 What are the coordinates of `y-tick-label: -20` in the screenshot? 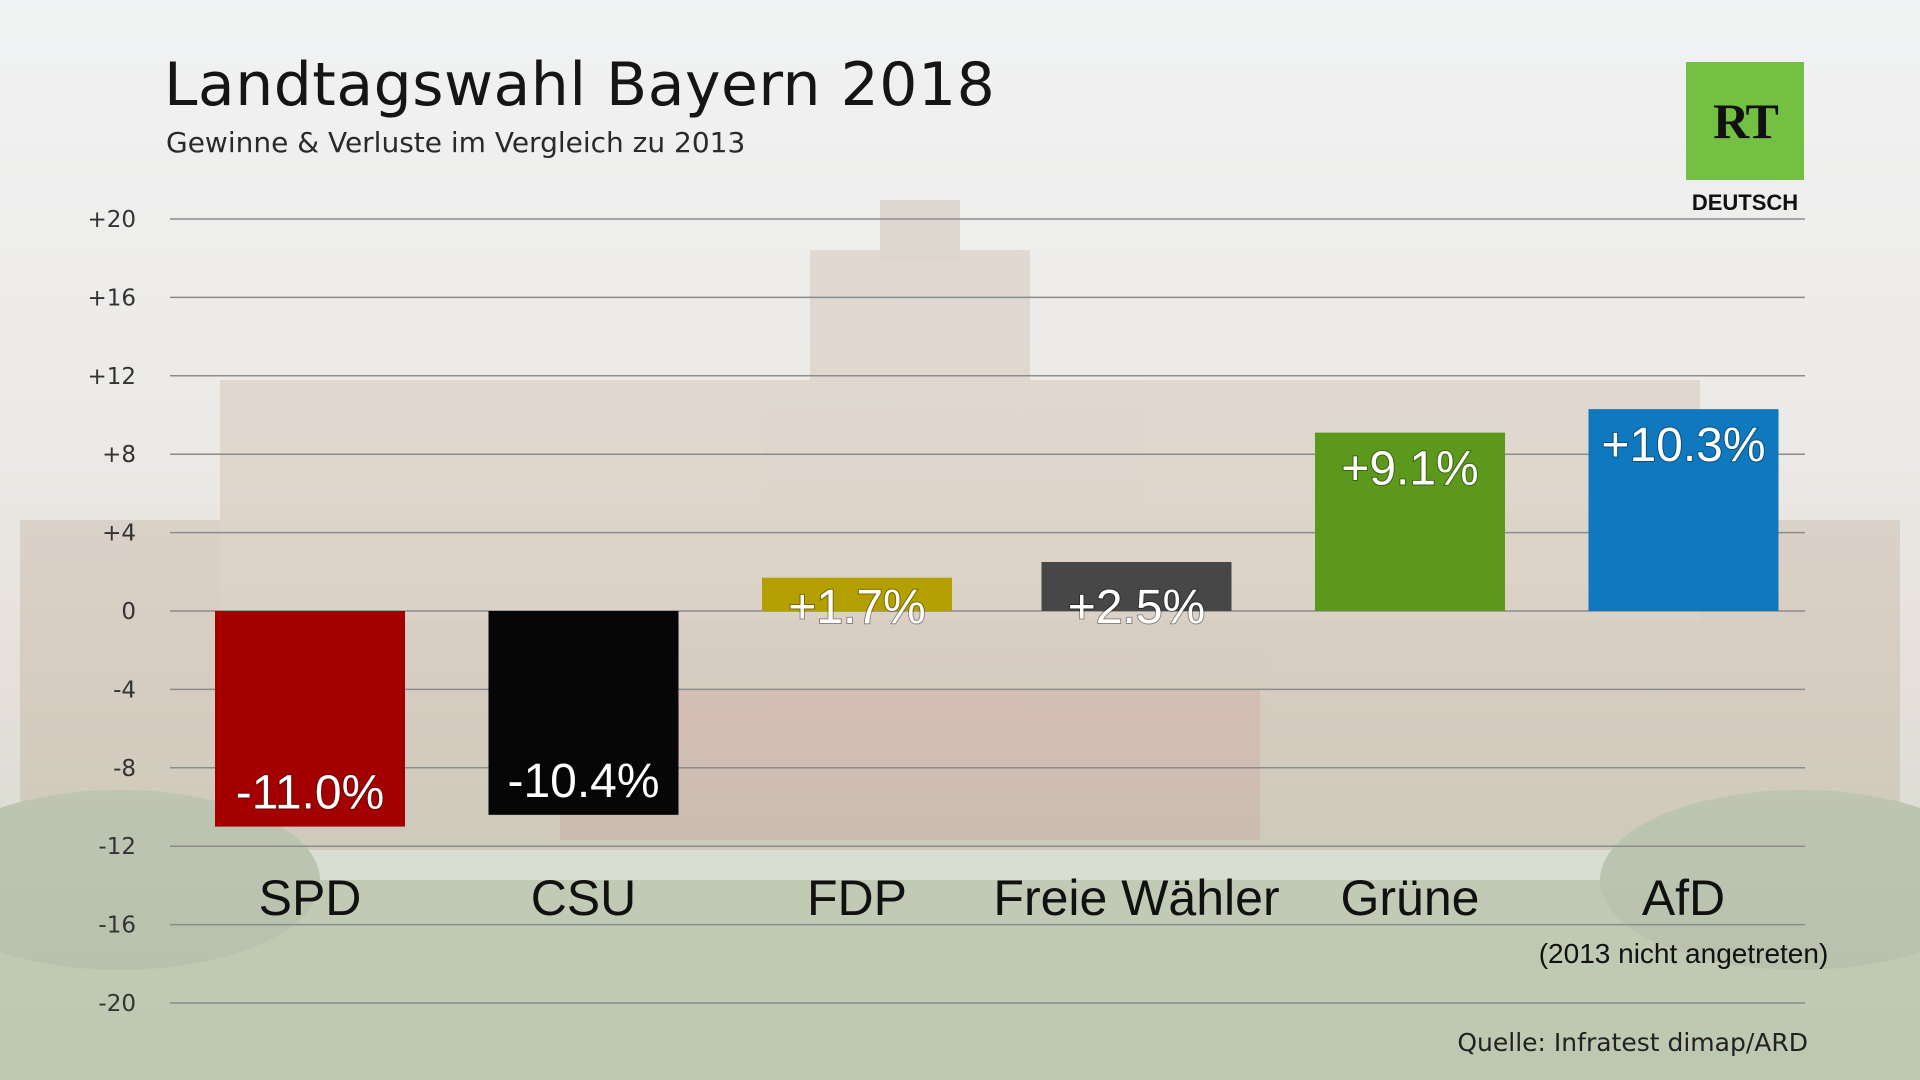 It's located at (117, 1004).